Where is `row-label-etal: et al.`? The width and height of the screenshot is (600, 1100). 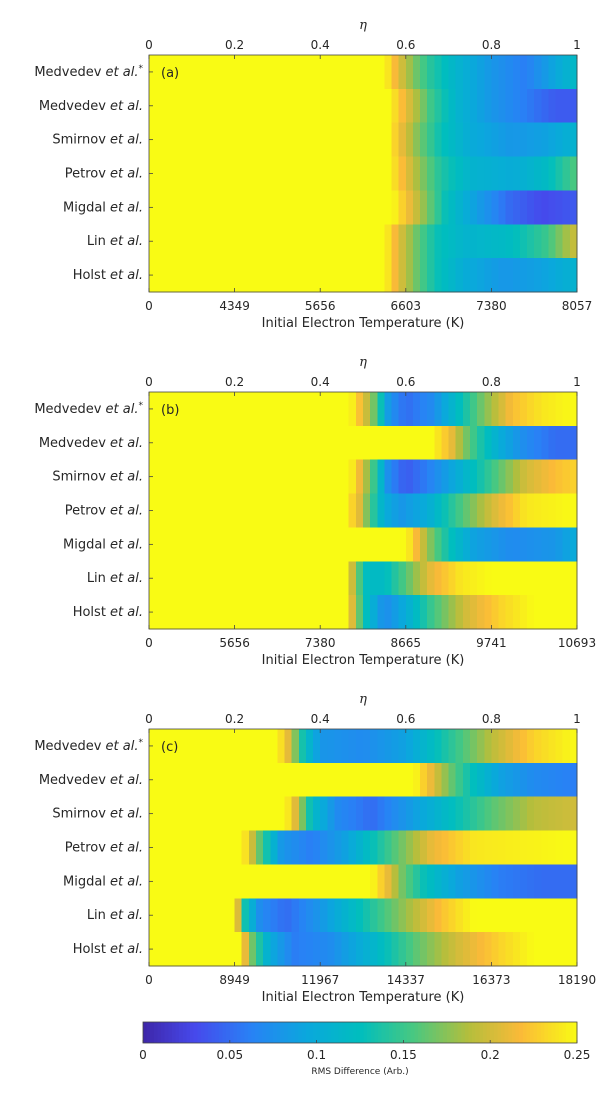
row-label-etal: et al. is located at coordinates (126, 443).